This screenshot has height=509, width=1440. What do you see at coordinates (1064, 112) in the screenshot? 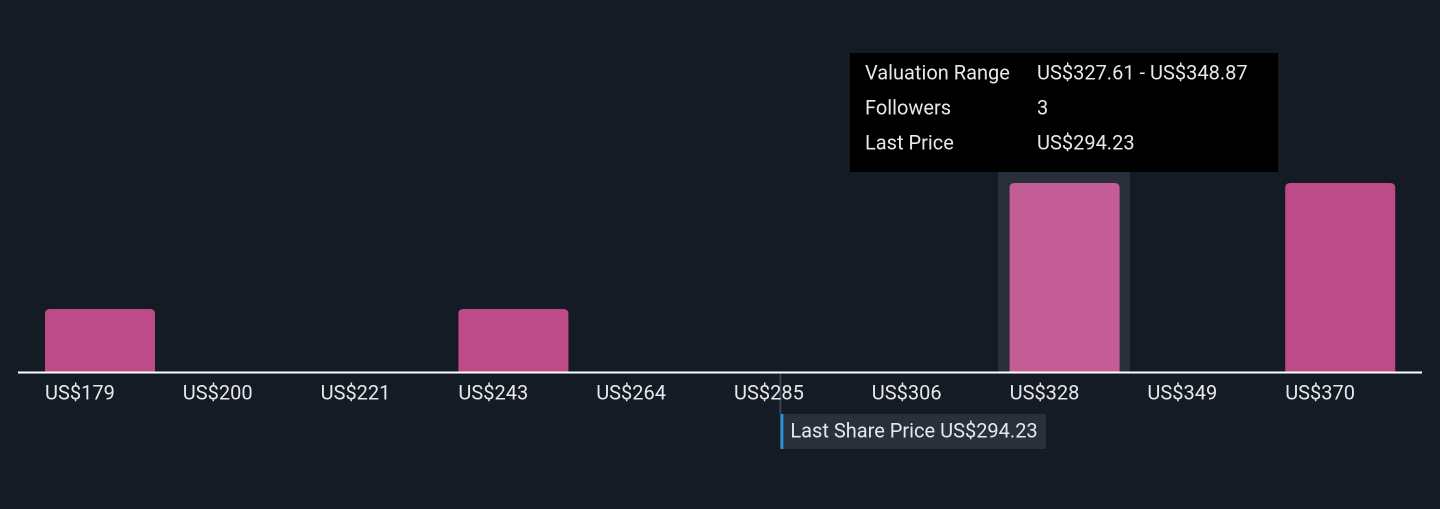
I see `tooltip` at bounding box center [1064, 112].